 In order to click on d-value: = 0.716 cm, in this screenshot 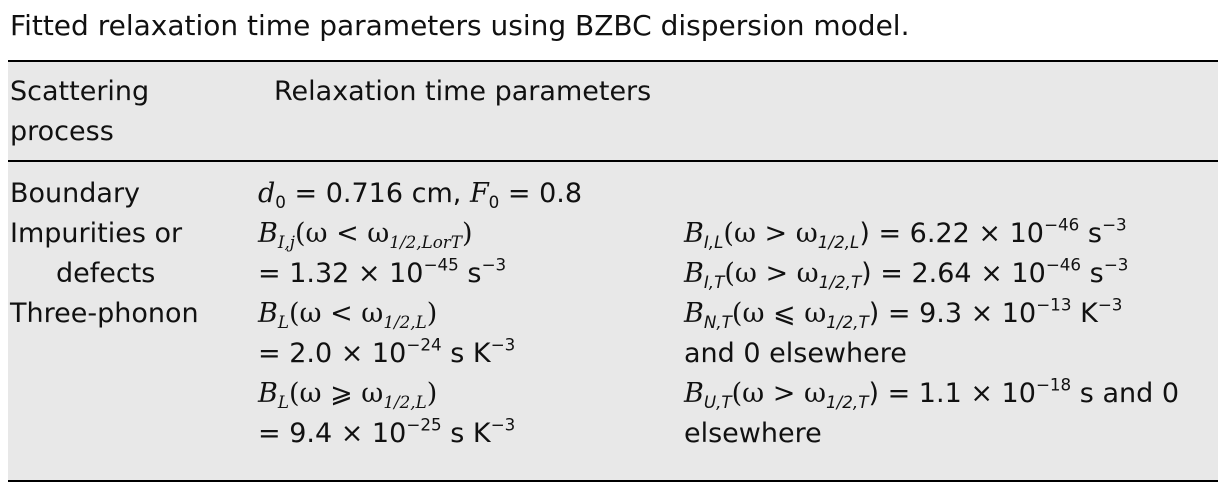, I will do `click(377, 193)`.